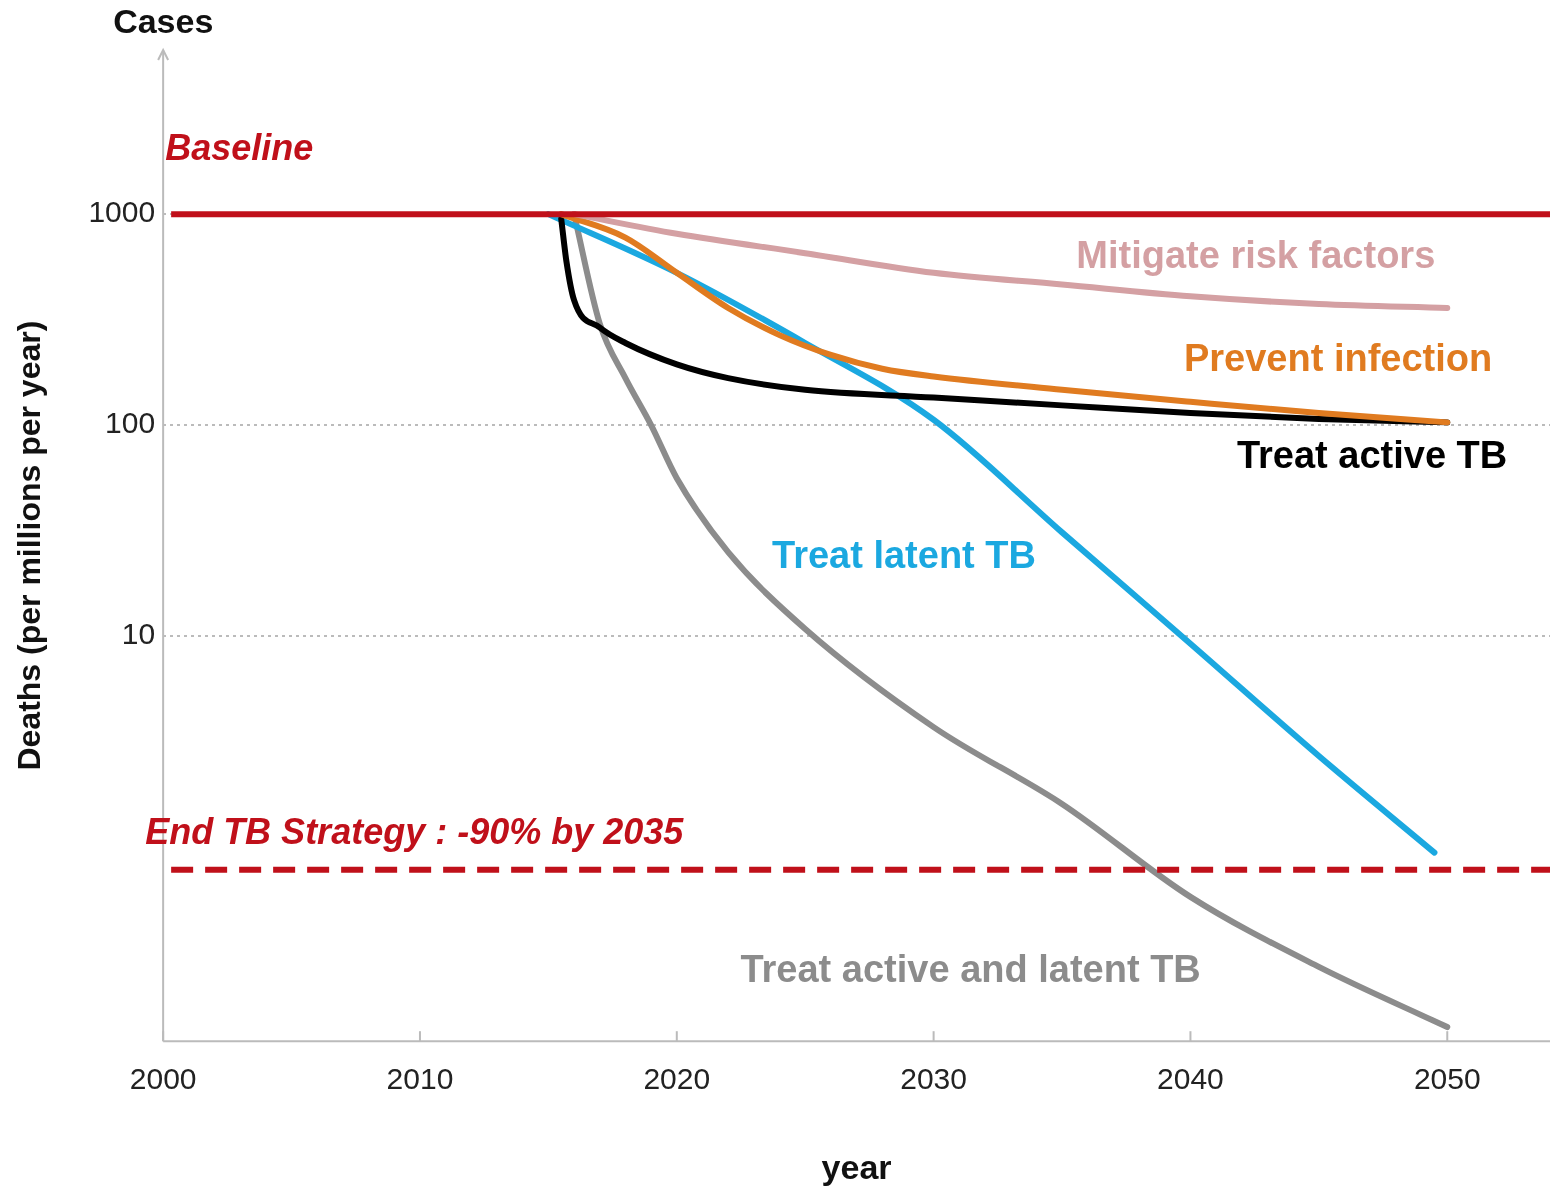 The height and width of the screenshot is (1200, 1558). What do you see at coordinates (1447, 1079) in the screenshot?
I see `x-tick-label: 2050` at bounding box center [1447, 1079].